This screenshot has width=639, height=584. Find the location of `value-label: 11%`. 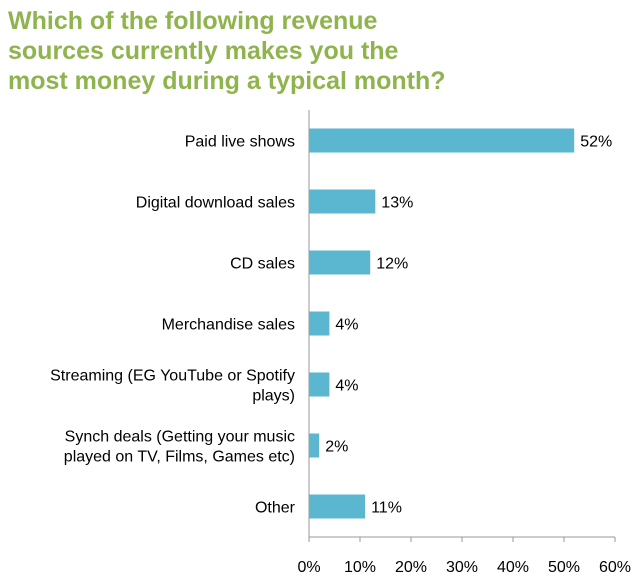

value-label: 11% is located at coordinates (386, 508).